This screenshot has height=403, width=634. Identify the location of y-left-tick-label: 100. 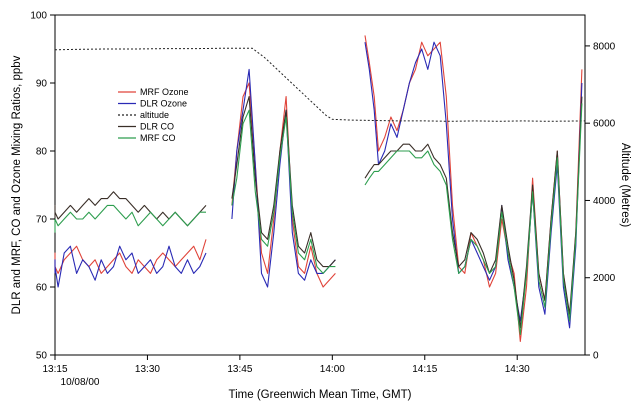
(38, 16).